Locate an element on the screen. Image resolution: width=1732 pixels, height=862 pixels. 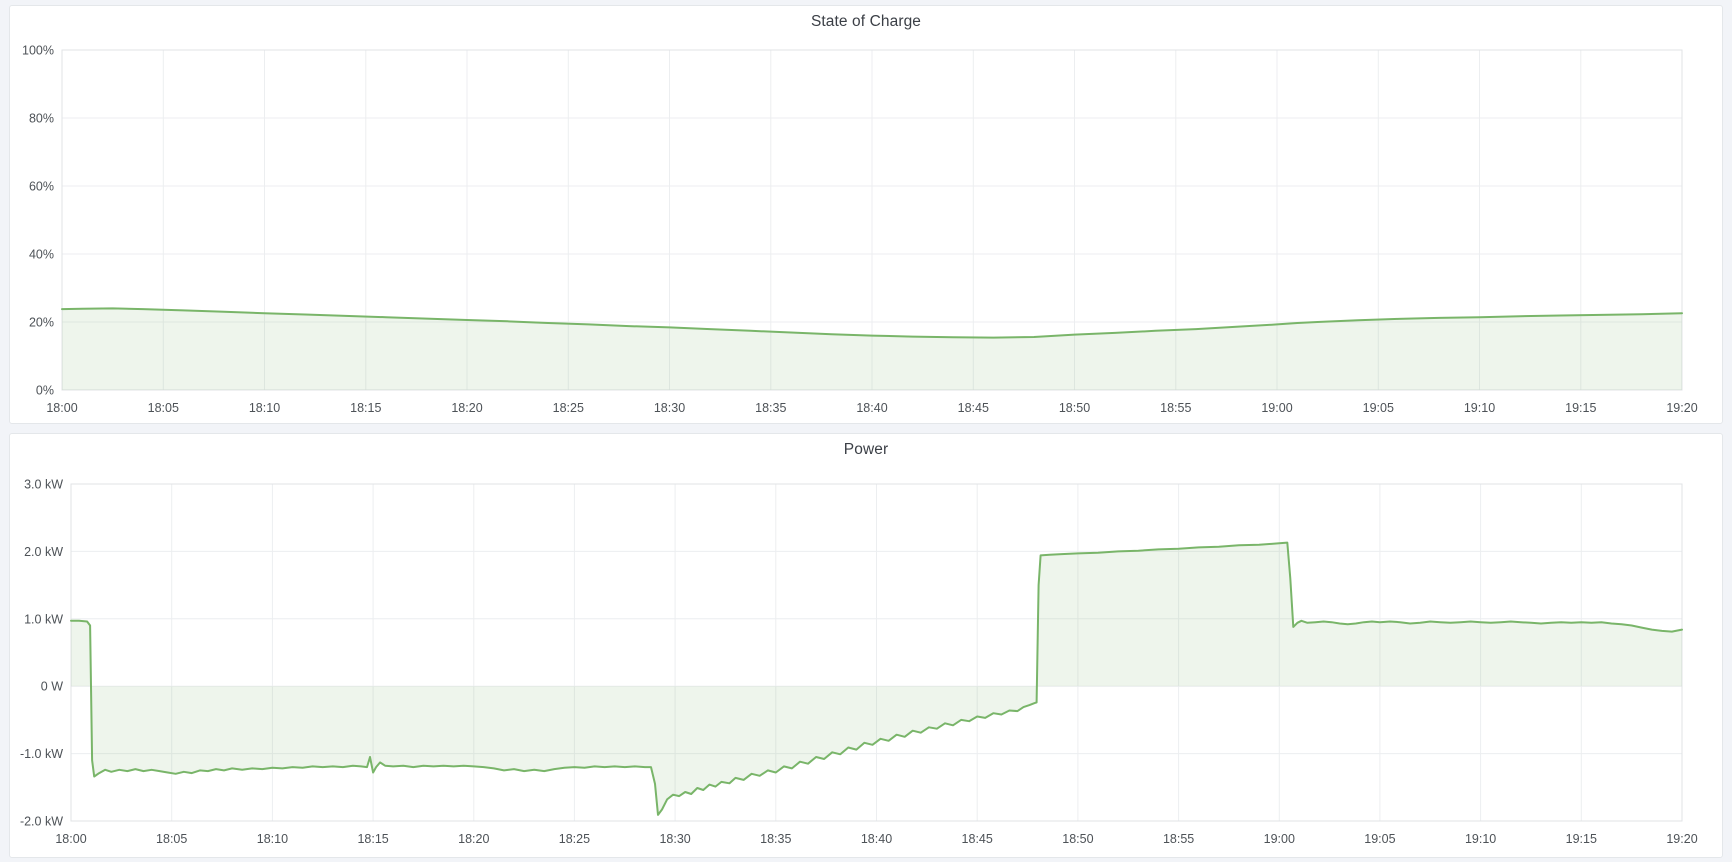
y-tick-label: 20% is located at coordinates (41, 323).